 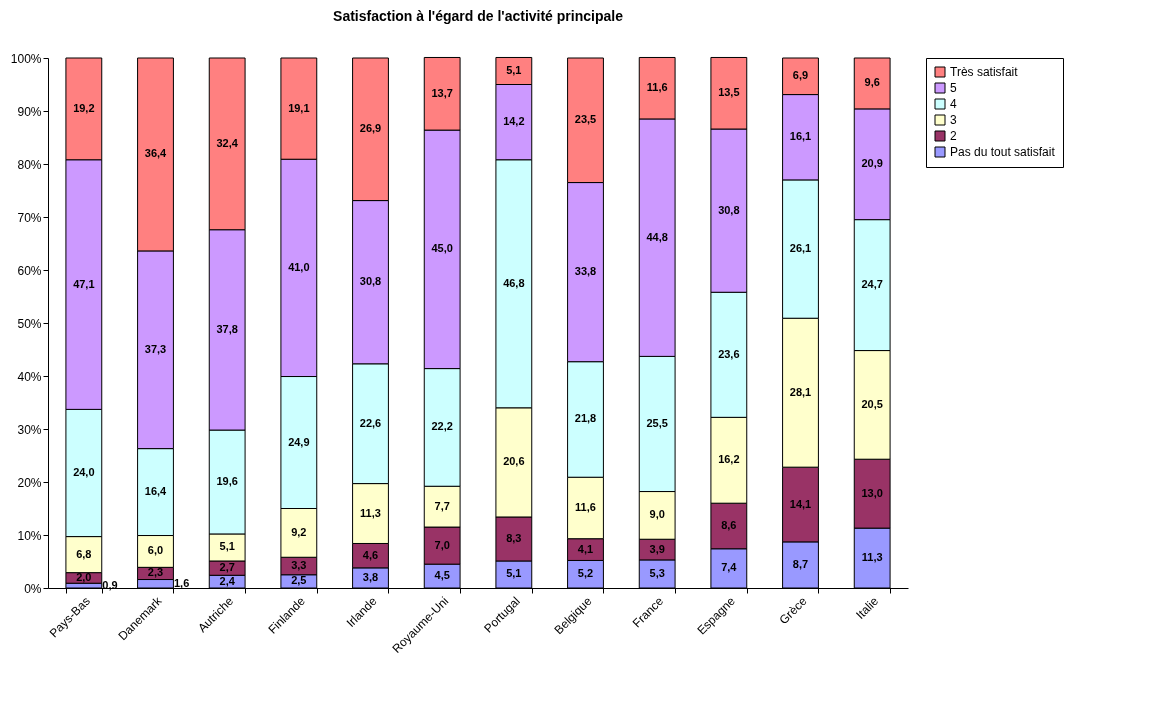 What do you see at coordinates (29, 164) in the screenshot?
I see `y-tick-label: 80%` at bounding box center [29, 164].